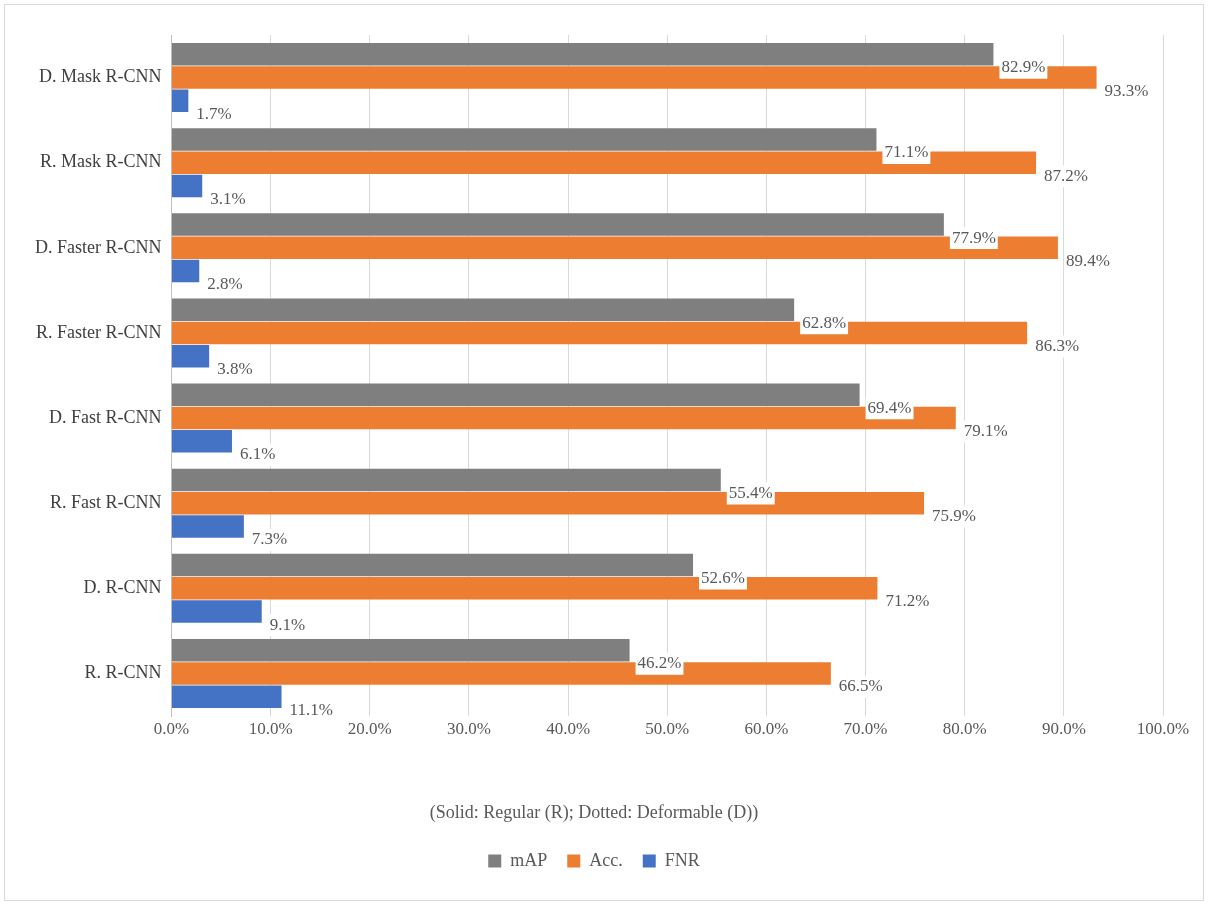 This screenshot has height=905, width=1208. What do you see at coordinates (860, 686) in the screenshot?
I see `data-label: 66.5%` at bounding box center [860, 686].